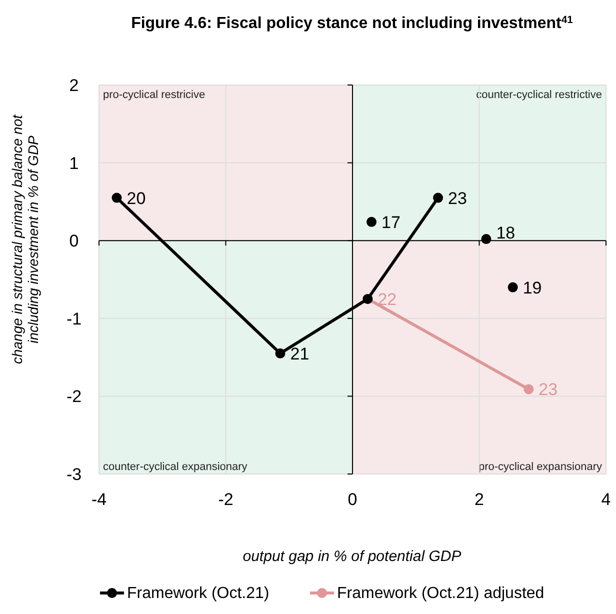 Image resolution: width=616 pixels, height=614 pixels. I want to click on x-tick-label: -4, so click(99, 499).